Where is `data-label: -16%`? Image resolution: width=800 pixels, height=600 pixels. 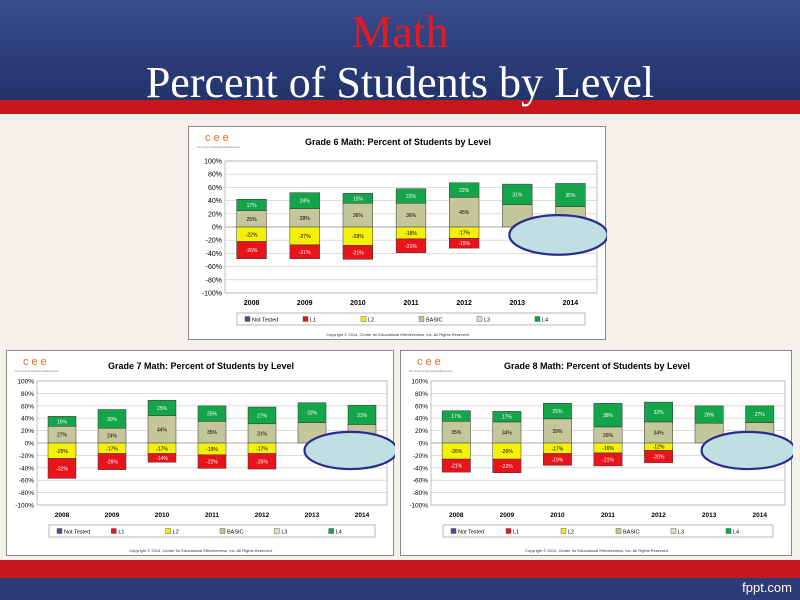
data-label: -16% is located at coordinates (608, 449).